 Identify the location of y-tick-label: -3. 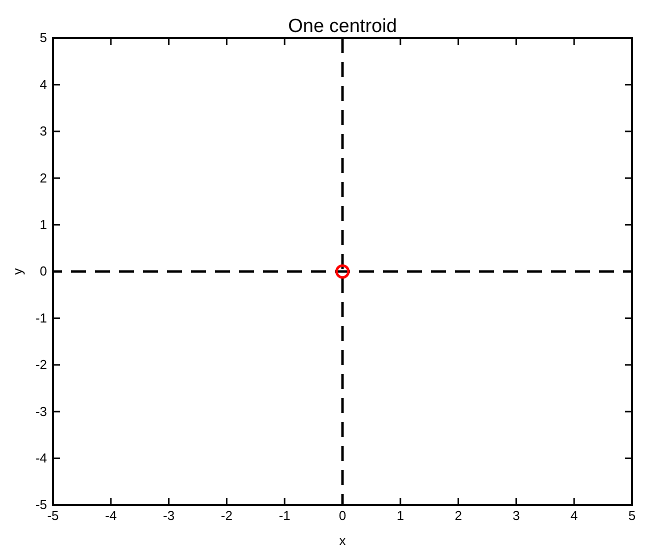
(41, 411).